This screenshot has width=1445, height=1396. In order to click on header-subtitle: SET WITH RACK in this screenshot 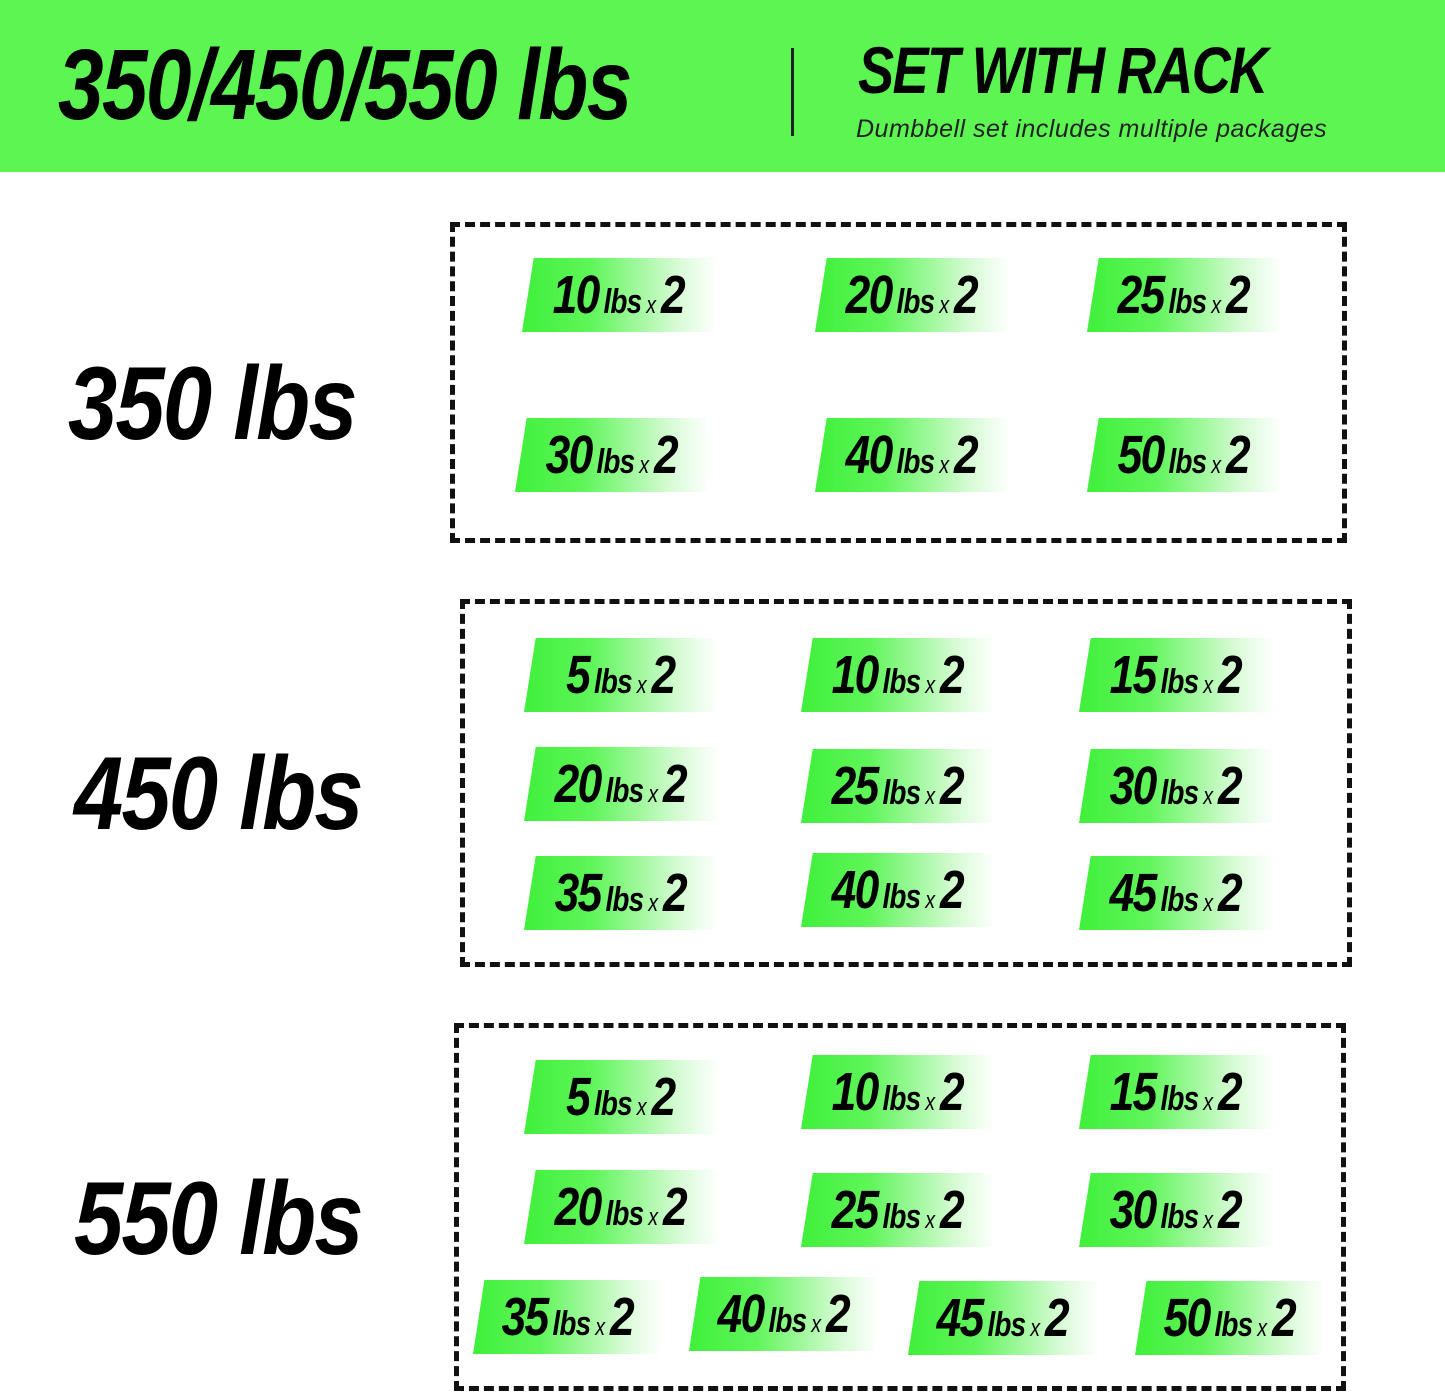, I will do `click(1063, 70)`.